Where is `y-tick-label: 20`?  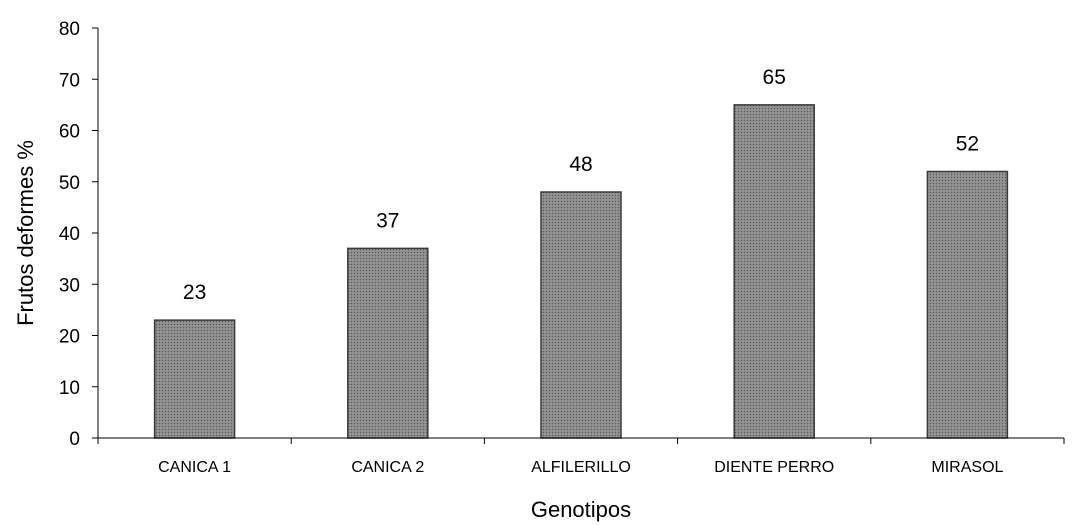
y-tick-label: 20 is located at coordinates (69, 337).